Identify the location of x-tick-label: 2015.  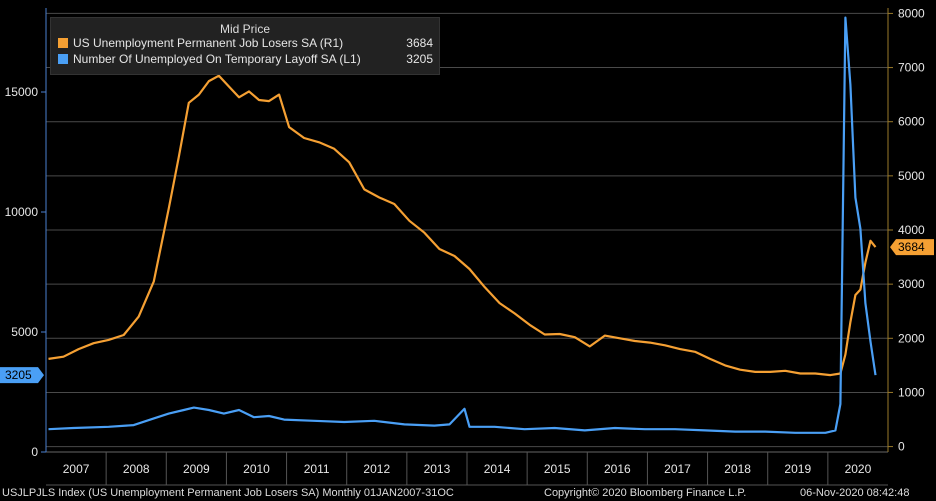
(557, 469).